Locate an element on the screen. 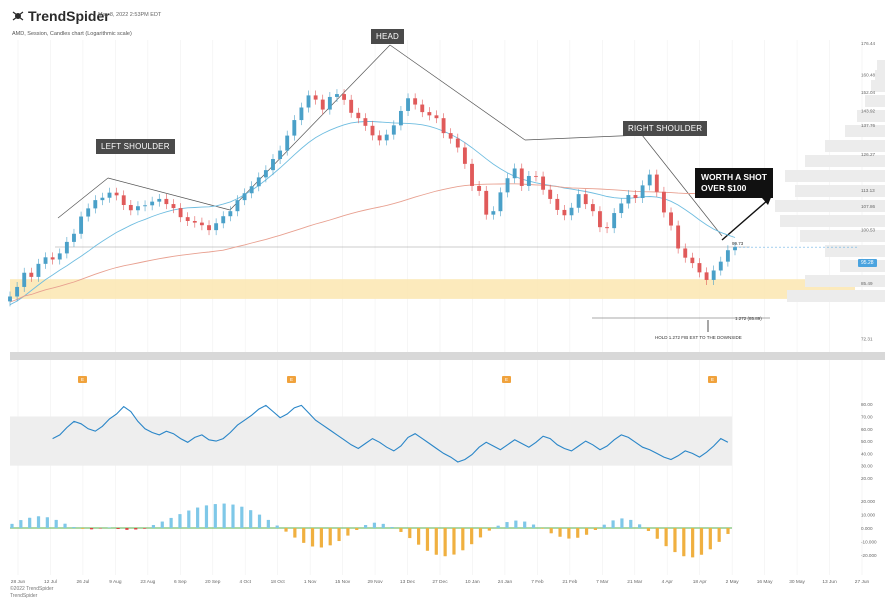  x-tick-label: 1 Nov is located at coordinates (310, 582).